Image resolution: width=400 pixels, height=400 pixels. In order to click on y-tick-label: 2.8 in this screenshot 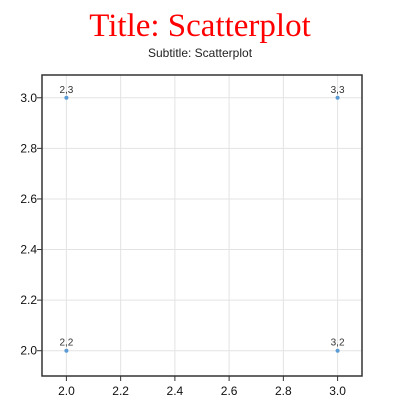, I will do `click(28, 148)`.